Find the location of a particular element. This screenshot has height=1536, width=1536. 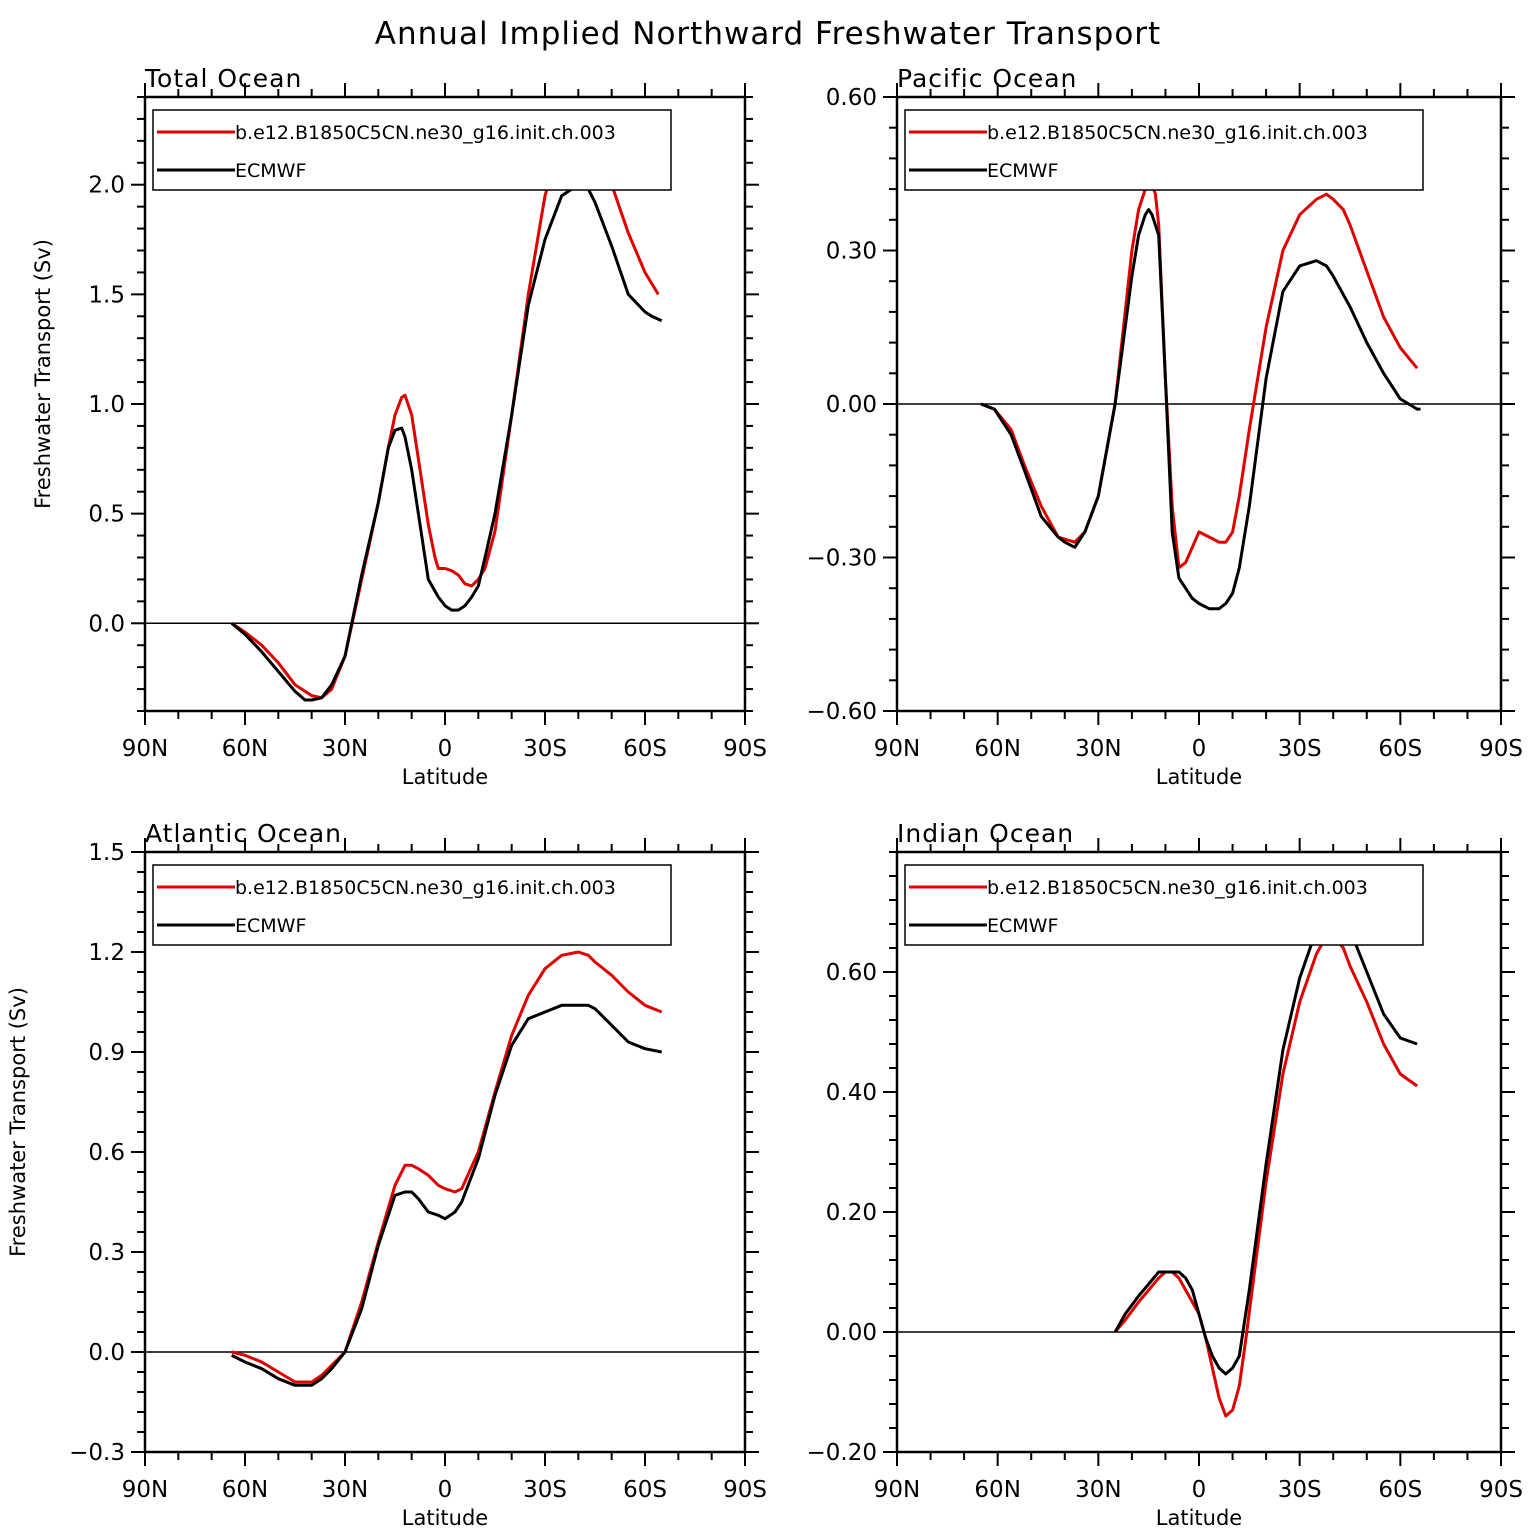

y-tick-label: 0.40 is located at coordinates (851, 1093).